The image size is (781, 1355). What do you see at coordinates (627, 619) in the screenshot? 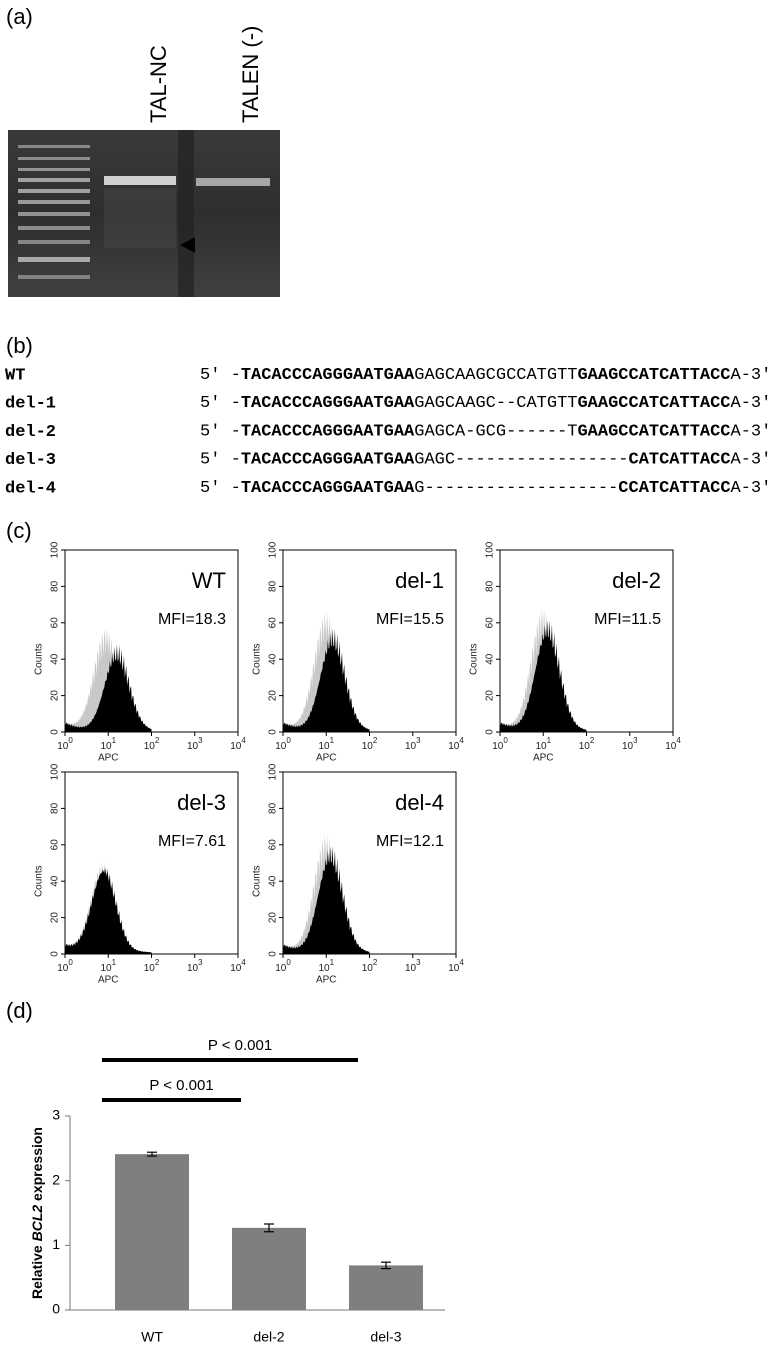
I see `mfi-label: MFI=11.5` at bounding box center [627, 619].